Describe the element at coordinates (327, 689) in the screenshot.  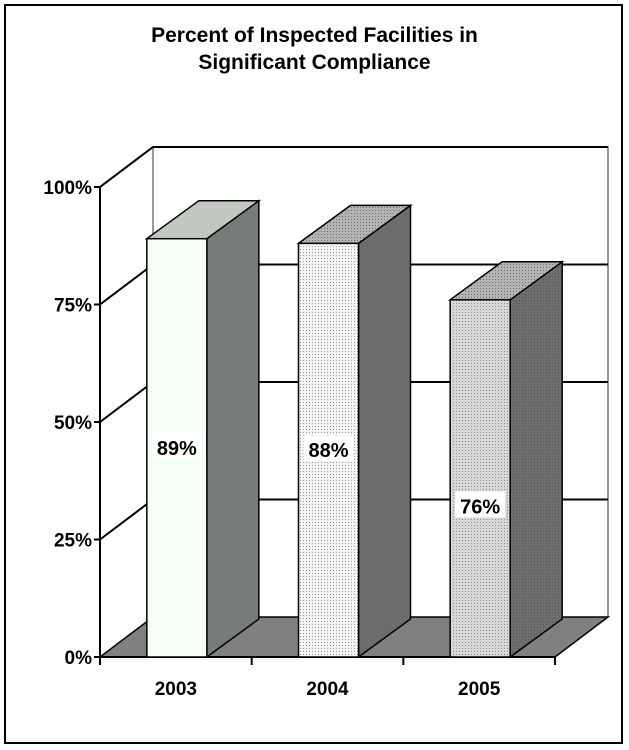
I see `category-label-2004: 2004` at that location.